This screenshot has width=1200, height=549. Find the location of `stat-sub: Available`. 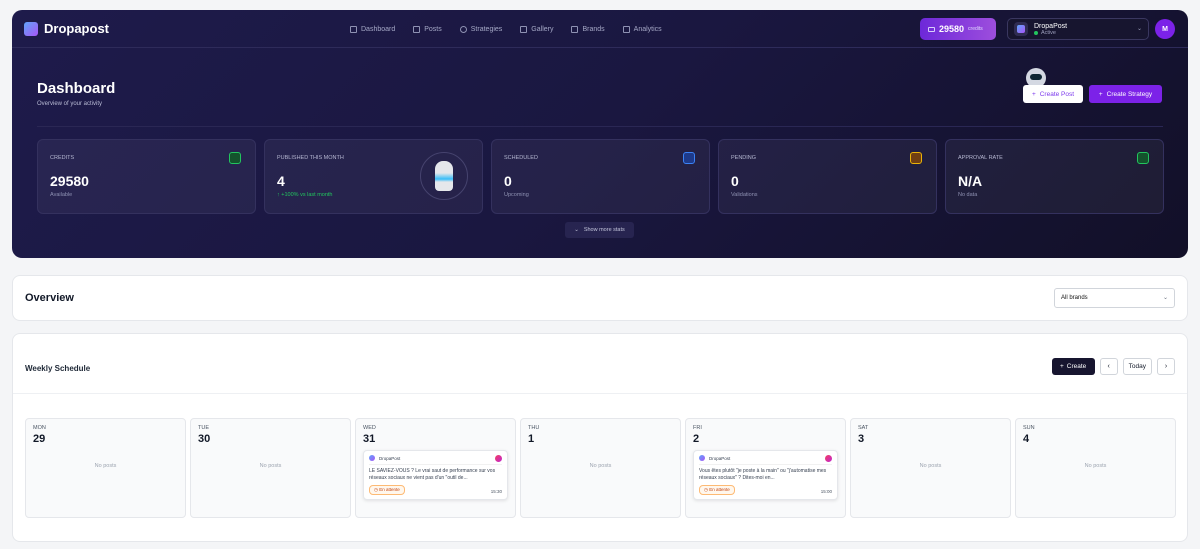

stat-sub: Available is located at coordinates (61, 195).